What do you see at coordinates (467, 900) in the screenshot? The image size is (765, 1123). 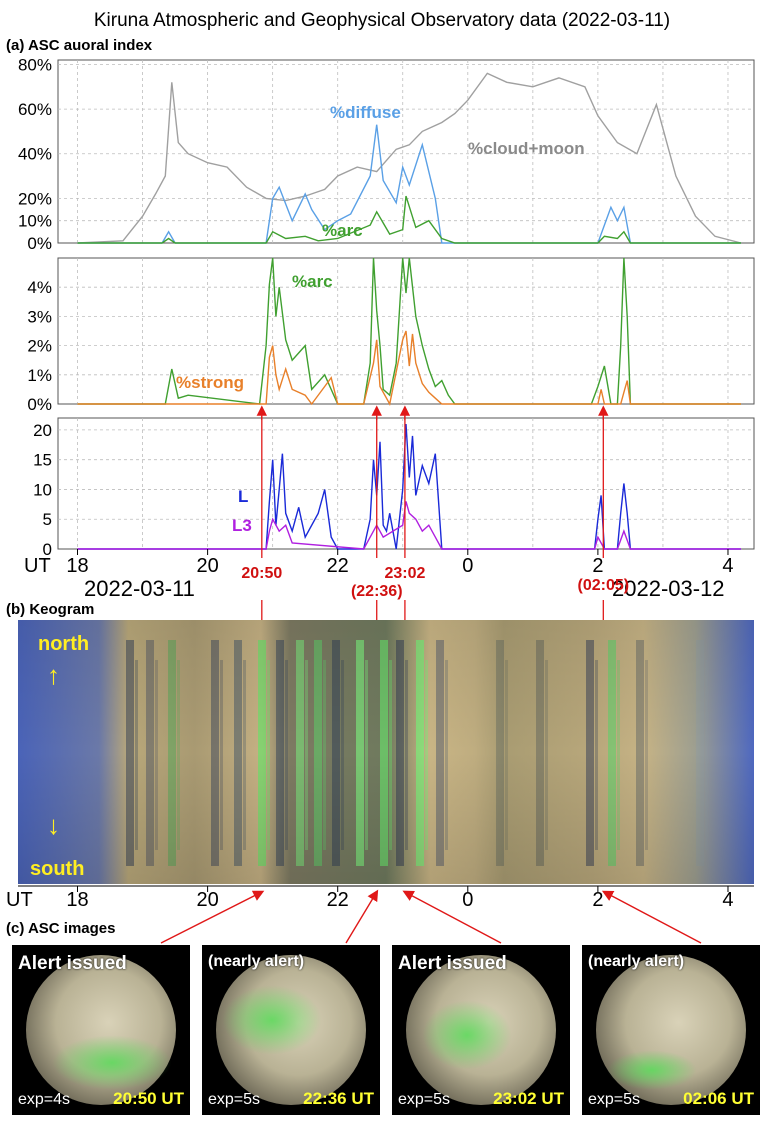 I see `keogram-x-tick-label: 0` at bounding box center [467, 900].